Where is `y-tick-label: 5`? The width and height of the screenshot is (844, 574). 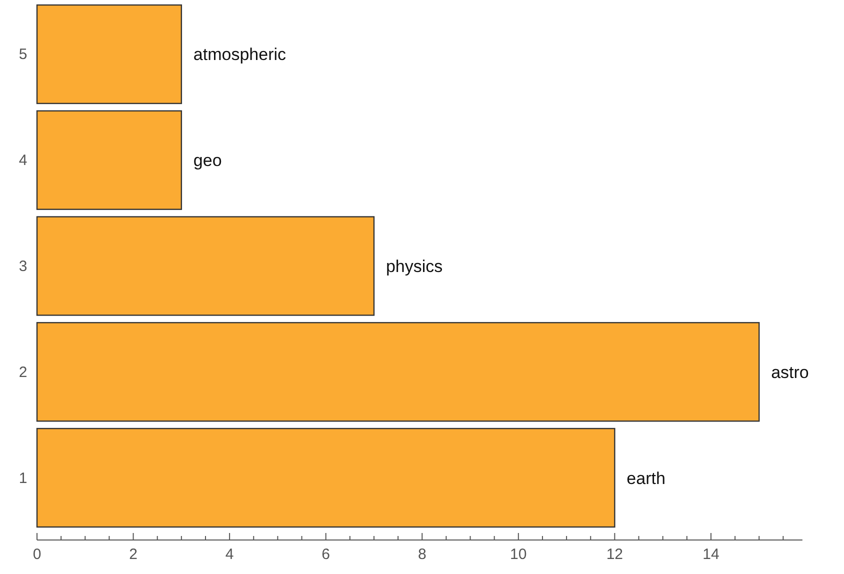
y-tick-label: 5 is located at coordinates (23, 55).